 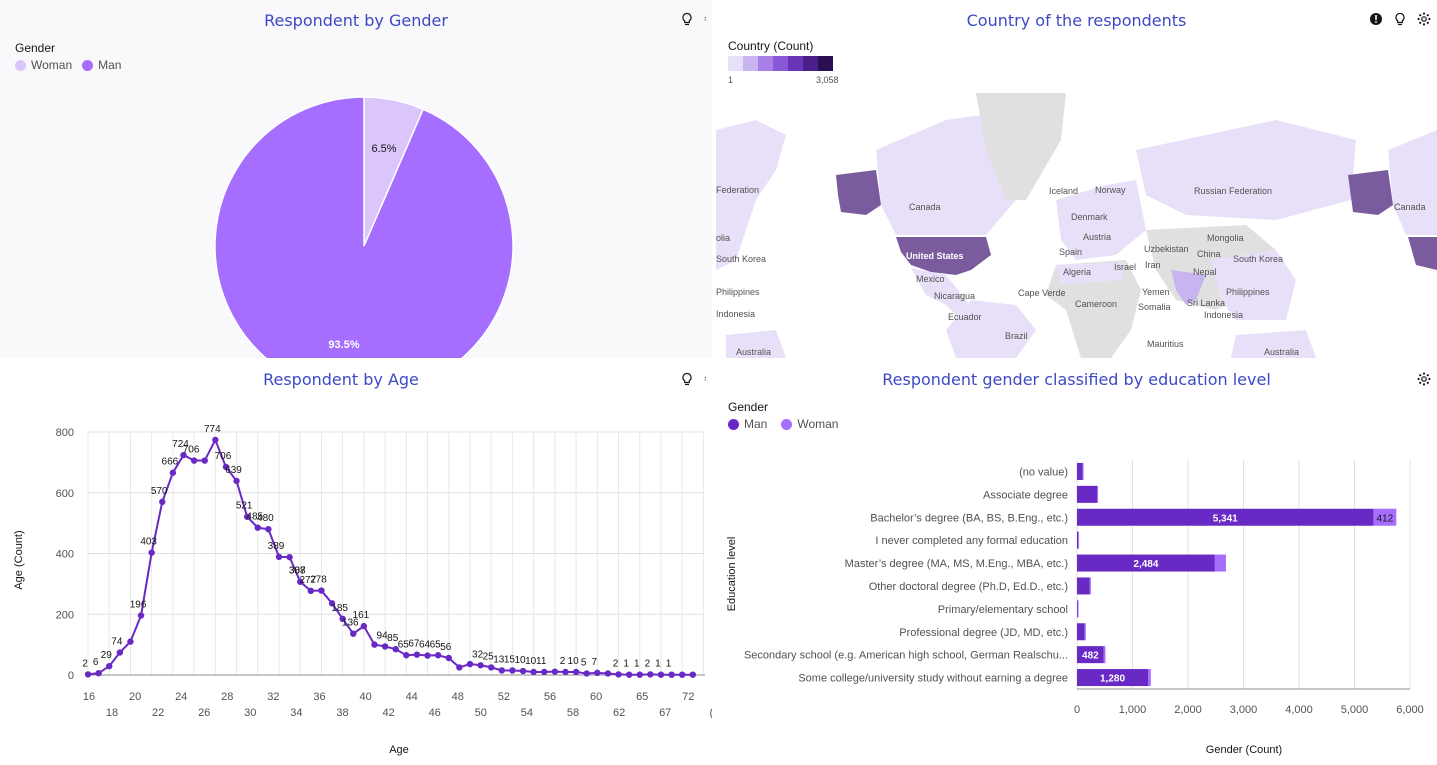 I want to click on x-tick-label: 44, so click(x=412, y=697).